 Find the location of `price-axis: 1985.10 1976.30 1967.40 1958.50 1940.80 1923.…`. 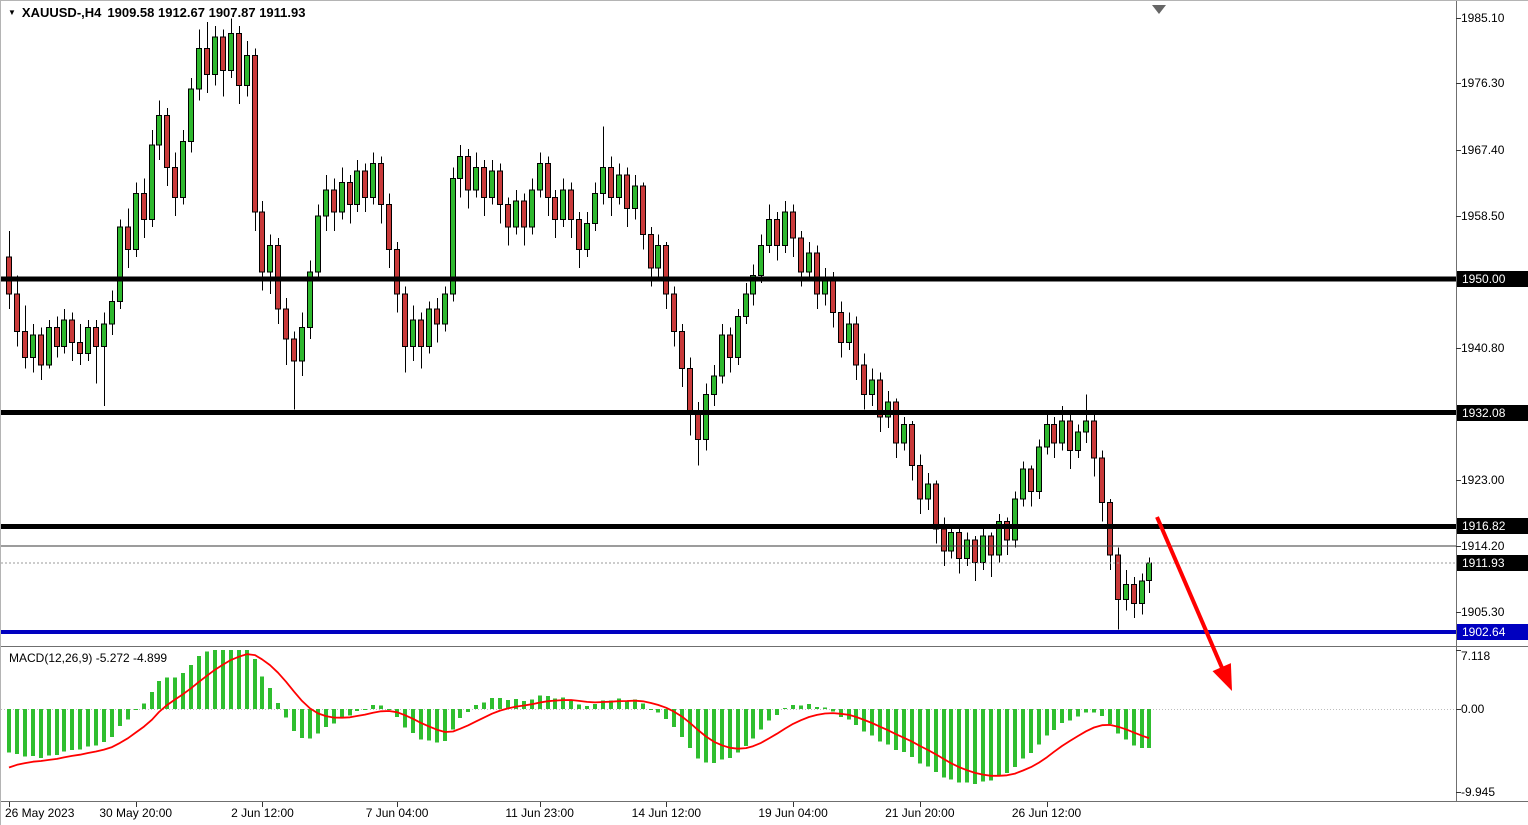

price-axis: 1985.10 1976.30 1967.40 1958.50 1940.80 1923.… is located at coordinates (1492, 401).